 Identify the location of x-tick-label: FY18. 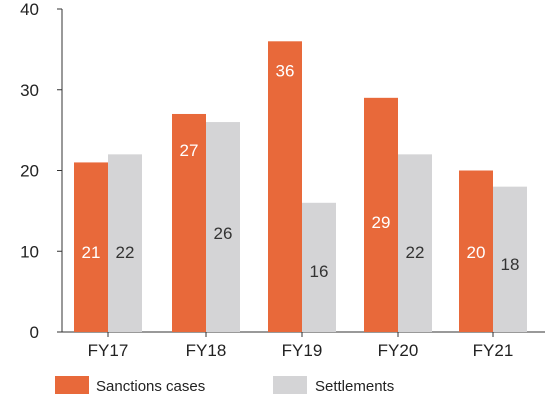
(206, 350).